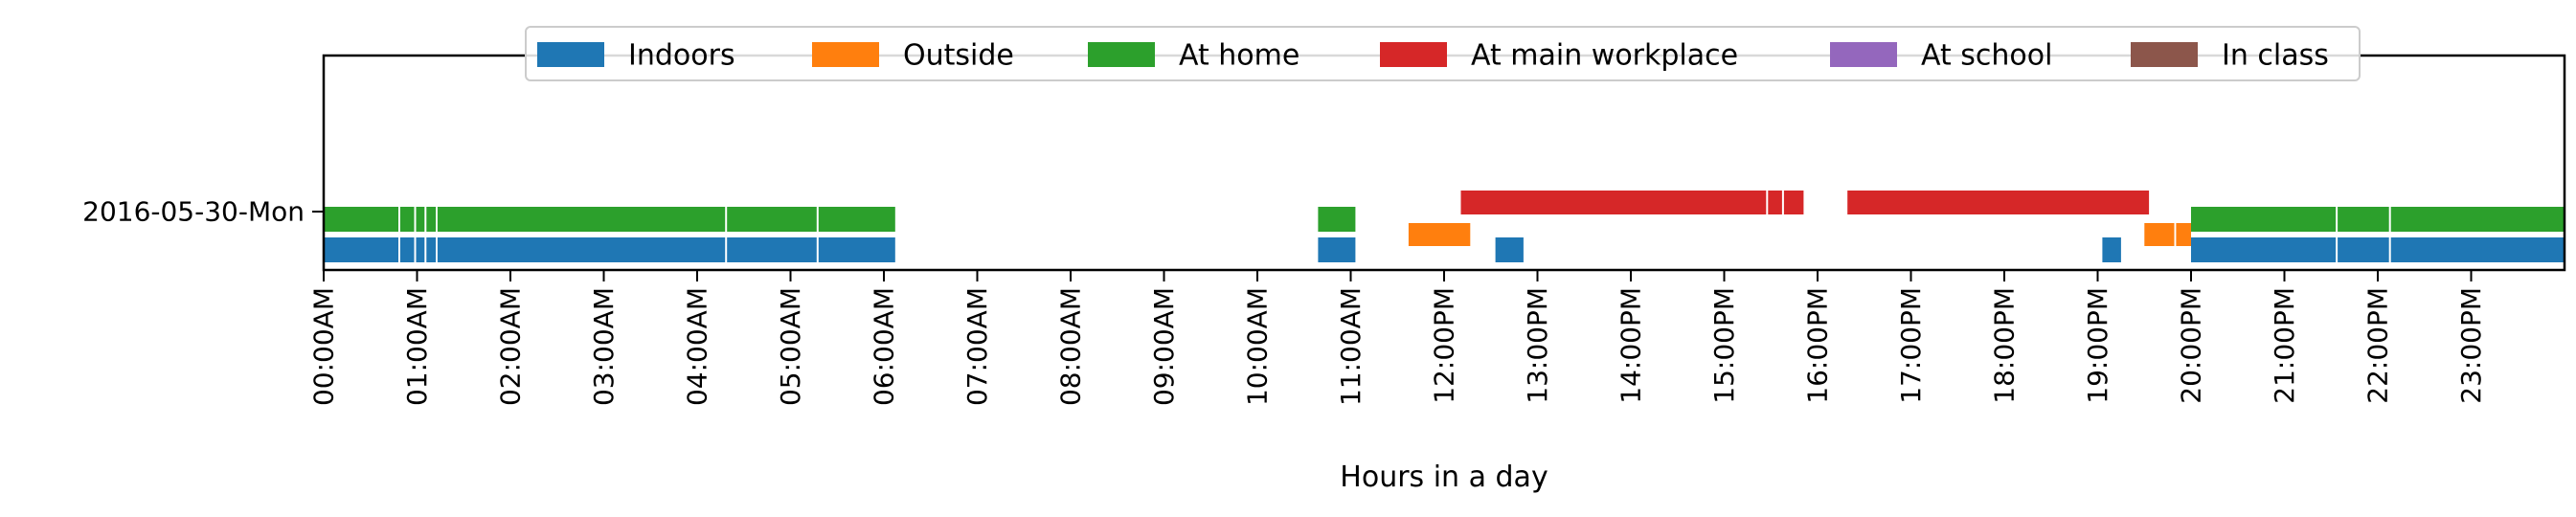 The height and width of the screenshot is (517, 2576). I want to click on x-axis-label: Hours in a day, so click(1444, 477).